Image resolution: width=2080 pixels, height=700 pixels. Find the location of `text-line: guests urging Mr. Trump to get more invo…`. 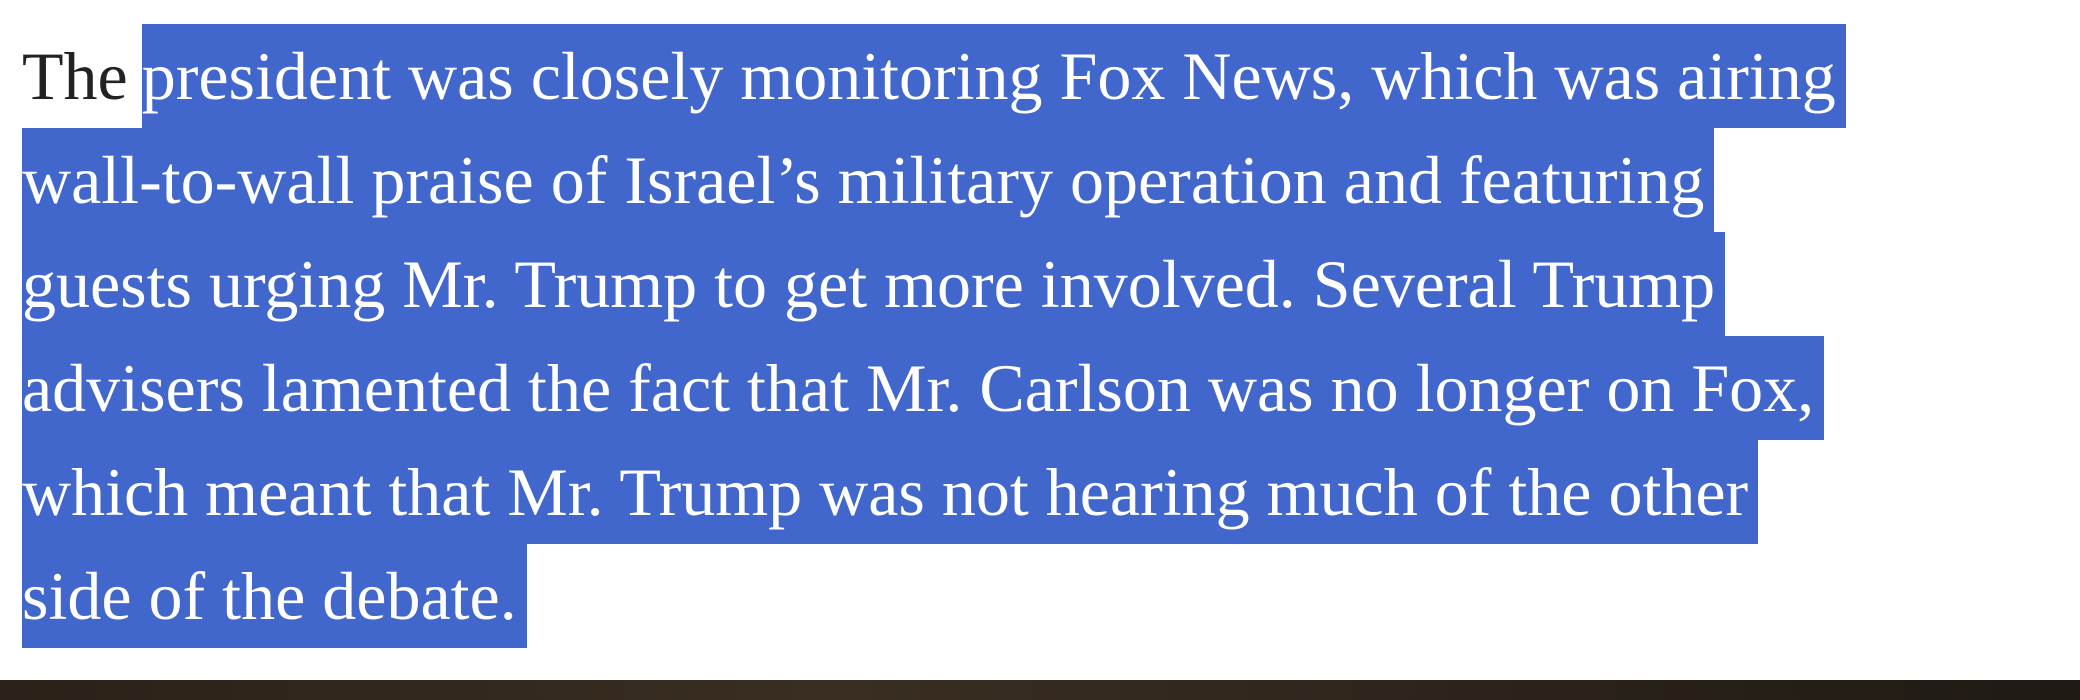

text-line: guests urging Mr. Trump to get more invo… is located at coordinates (1051, 284).